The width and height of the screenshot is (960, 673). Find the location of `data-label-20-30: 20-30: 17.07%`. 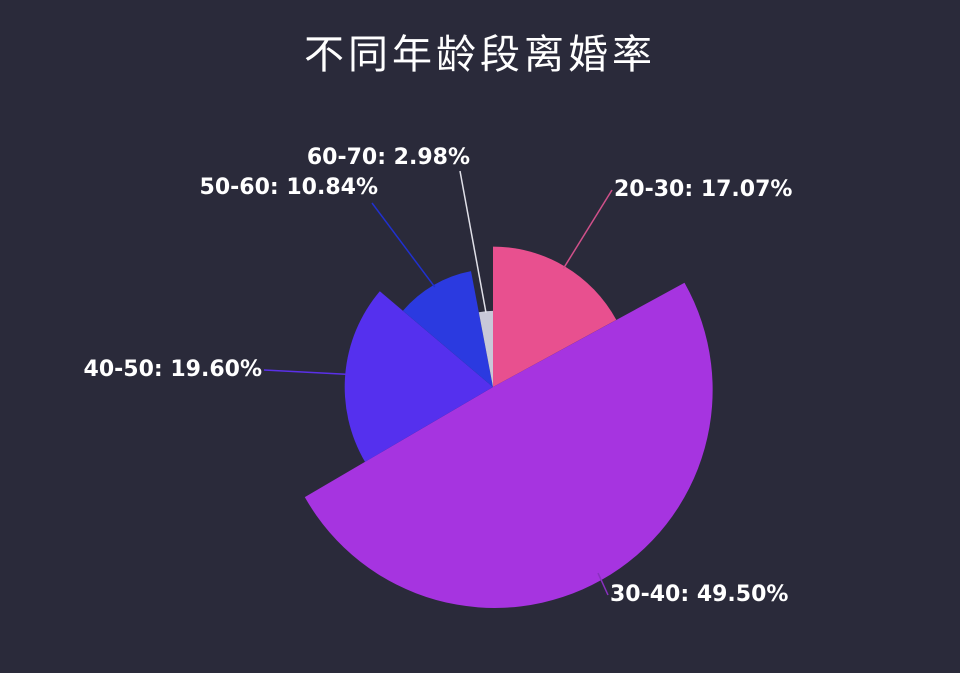

data-label-20-30: 20-30: 17.07% is located at coordinates (703, 189).